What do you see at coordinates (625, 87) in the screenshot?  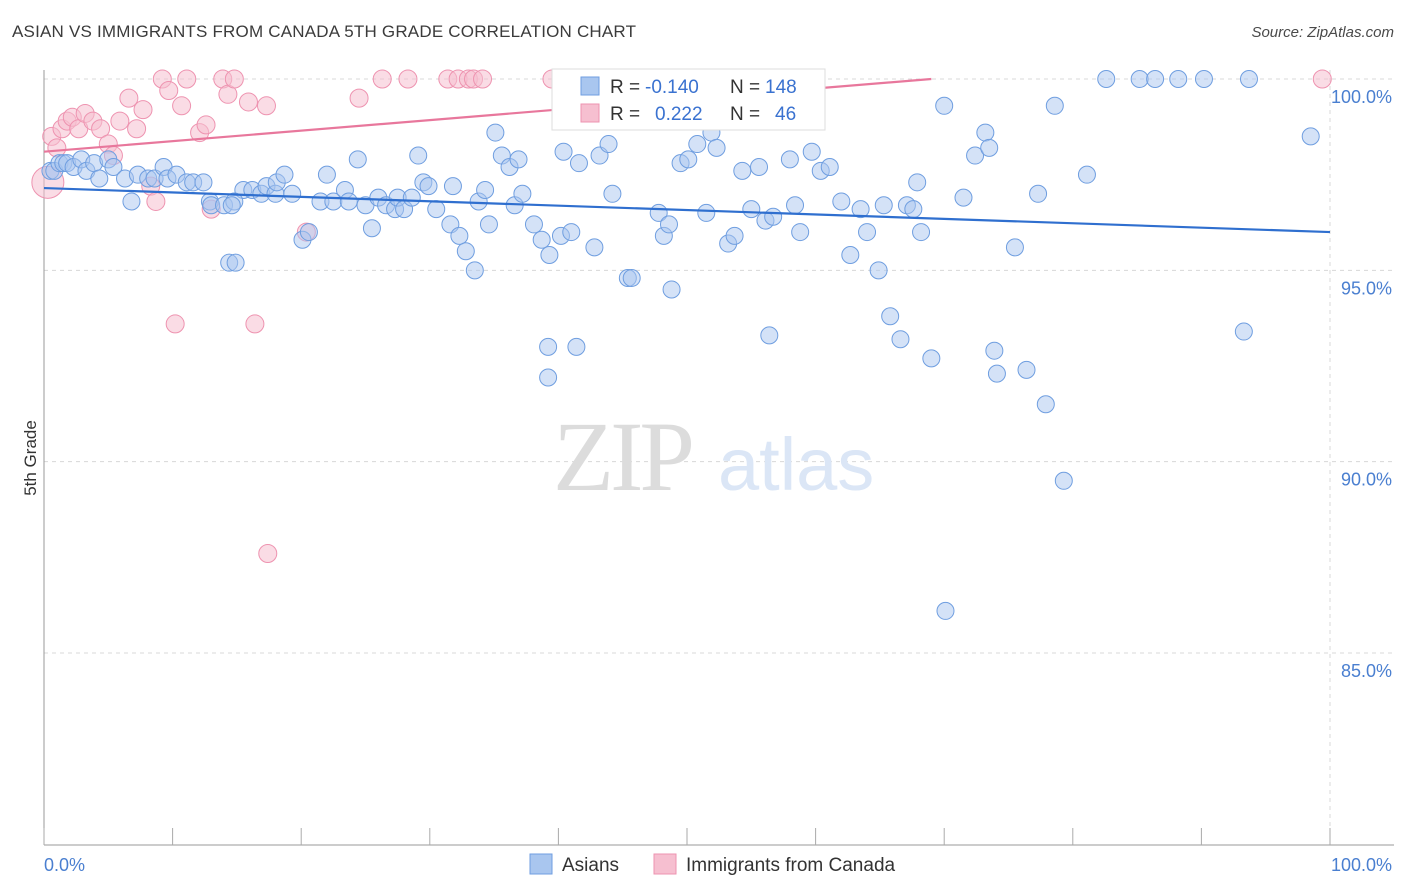 I see `stats-r-label-asians: R =` at bounding box center [625, 87].